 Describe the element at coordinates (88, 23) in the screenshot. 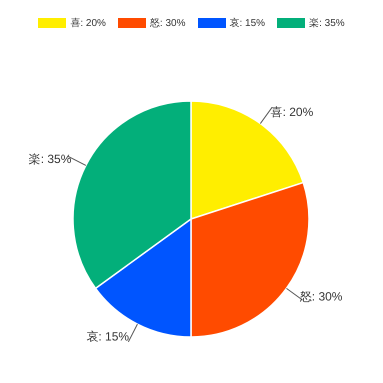

I see `legend-label: 喜: 20%` at that location.